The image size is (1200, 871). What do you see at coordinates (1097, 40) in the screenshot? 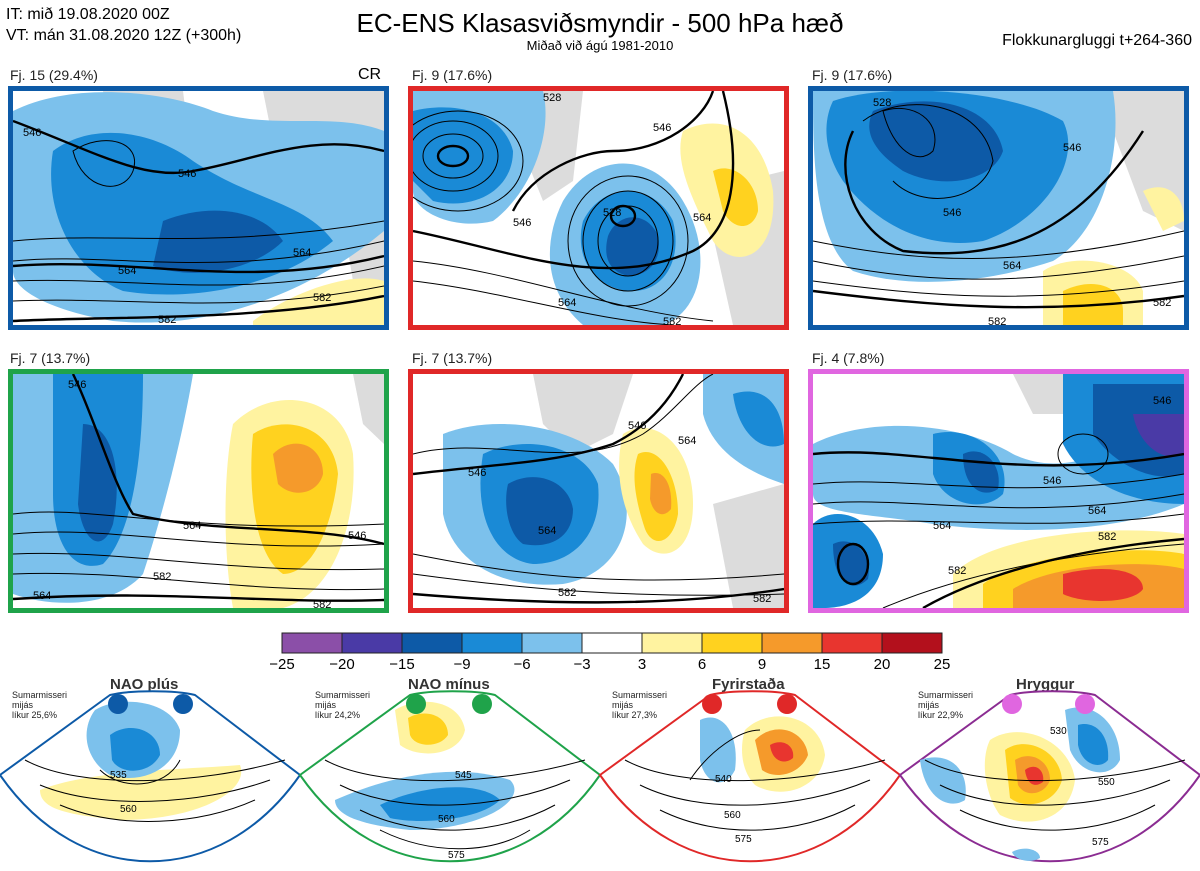
I see `classification-window: Flokkunargluggi t+264-360` at bounding box center [1097, 40].